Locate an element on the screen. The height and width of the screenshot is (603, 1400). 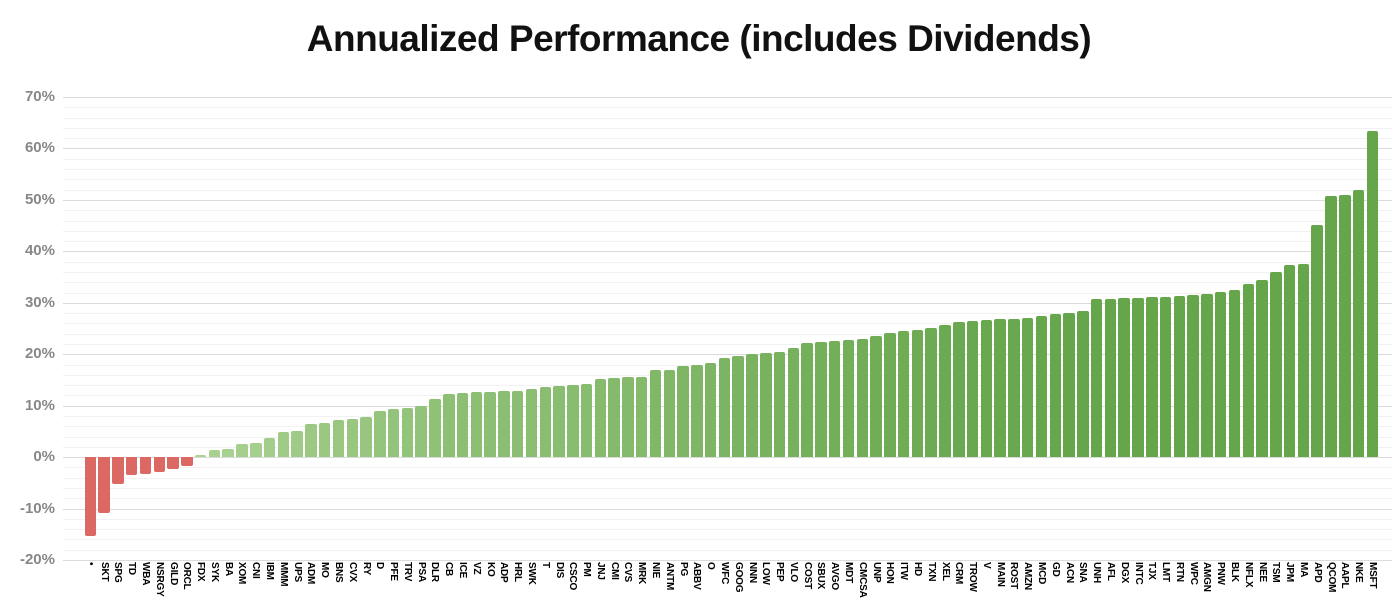
bar-ROST is located at coordinates (1014, 388).